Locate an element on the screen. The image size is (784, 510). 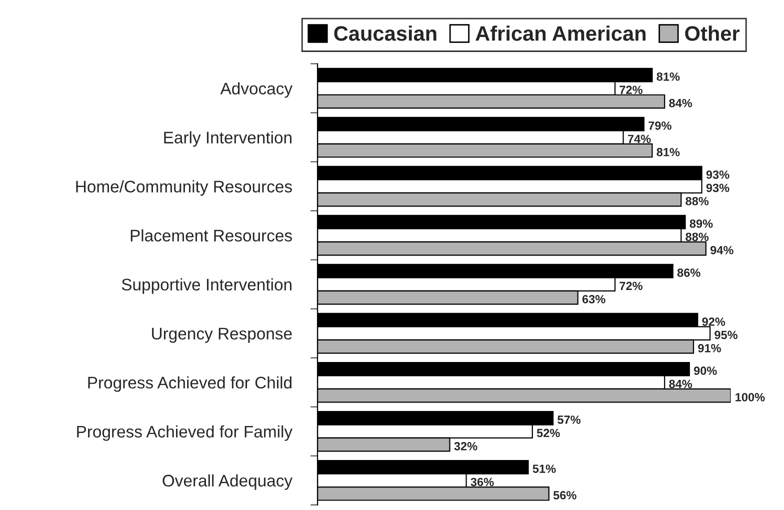
y-tick-label: Advocacy is located at coordinates (256, 90).